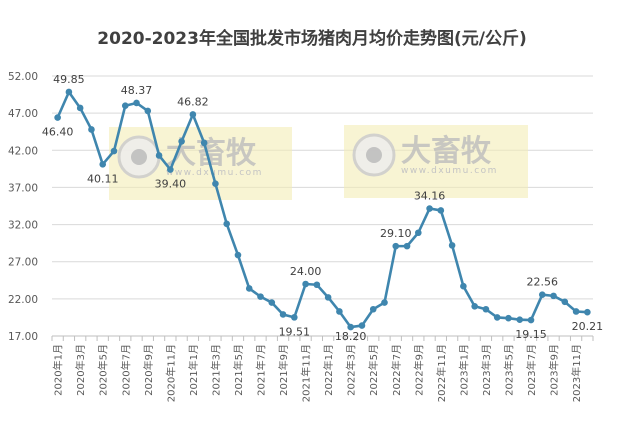 This screenshot has width=624, height=427. Describe the element at coordinates (69, 79) in the screenshot. I see `data-label: 49.85` at that location.